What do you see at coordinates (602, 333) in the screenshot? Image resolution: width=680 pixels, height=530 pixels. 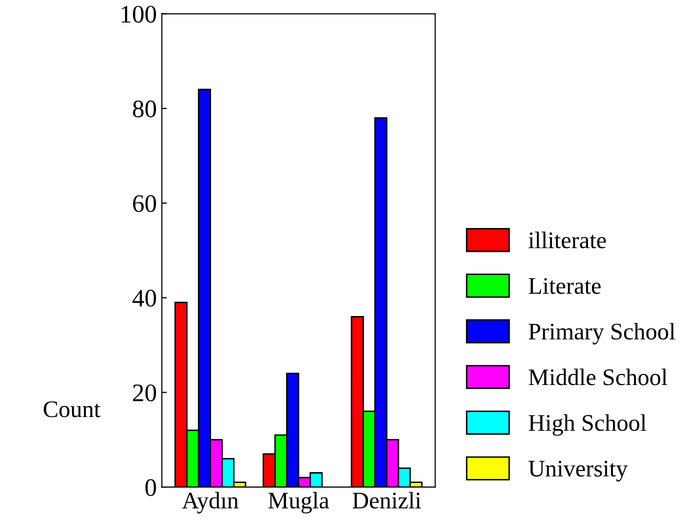 I see `legend-label: Primary School` at bounding box center [602, 333].